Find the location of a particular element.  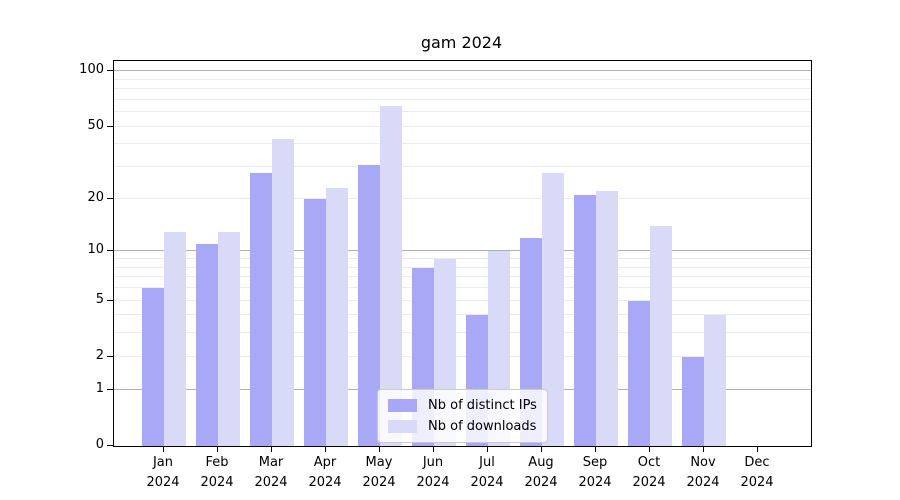

x-tick-label: Apr 2024 is located at coordinates (325, 472).